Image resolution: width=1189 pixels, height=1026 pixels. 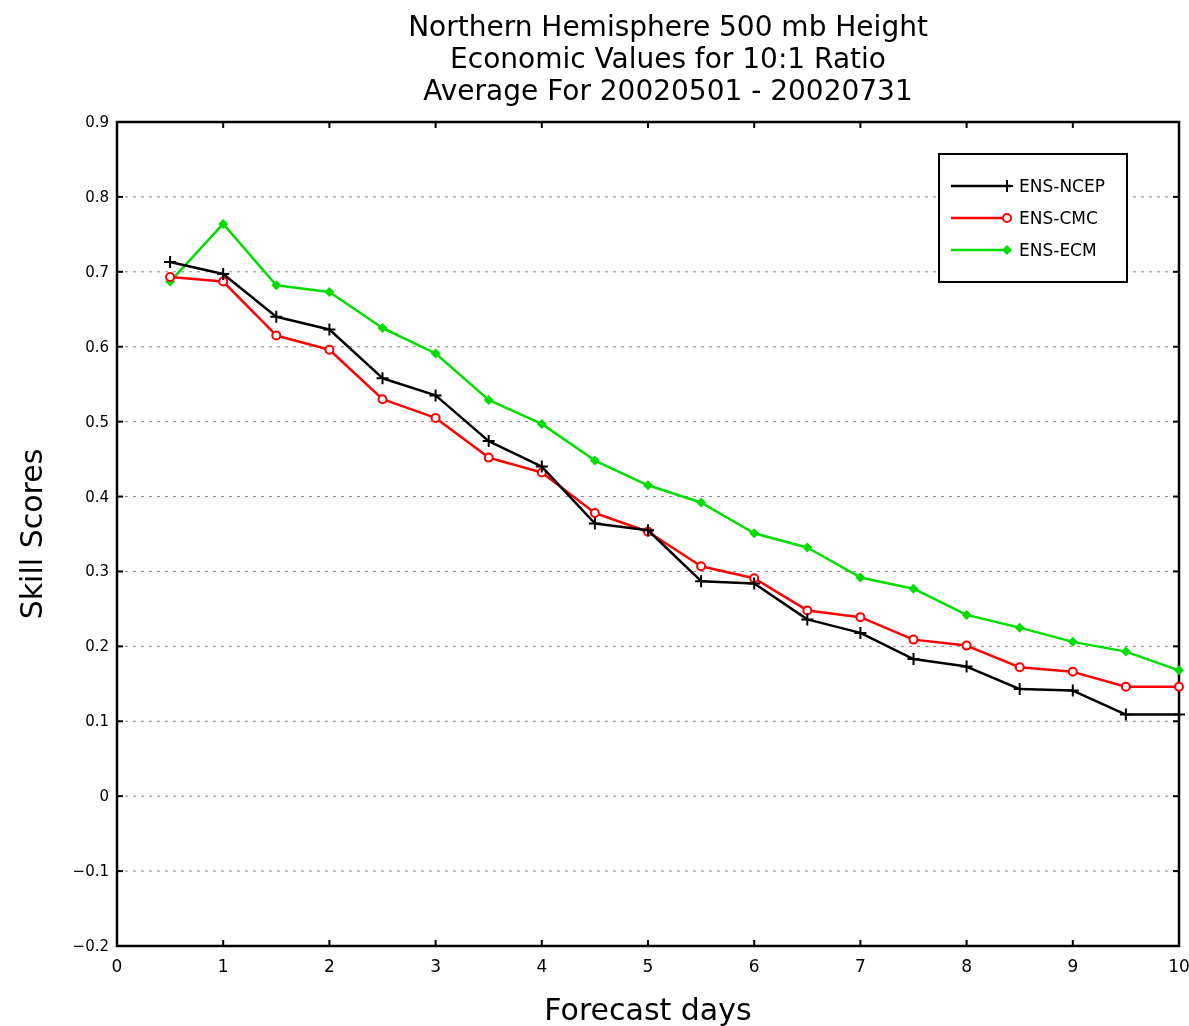 I want to click on x-tick-label: 0, so click(x=117, y=966).